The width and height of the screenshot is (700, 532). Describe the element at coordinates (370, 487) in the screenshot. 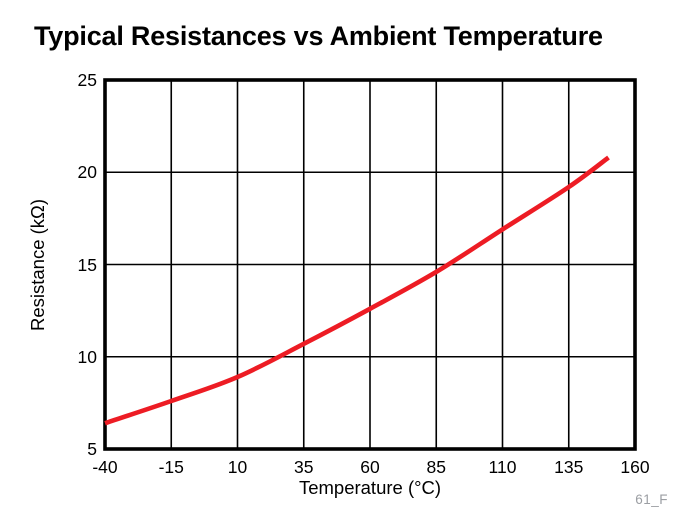

I see `x-axis-title: Temperature (°C)` at that location.